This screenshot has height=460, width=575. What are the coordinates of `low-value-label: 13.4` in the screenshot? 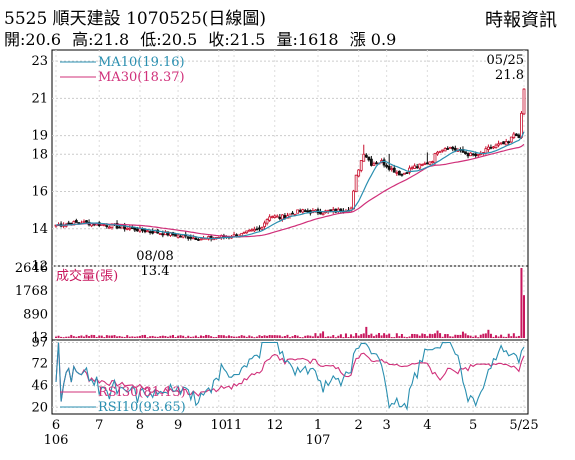 It's located at (155, 271).